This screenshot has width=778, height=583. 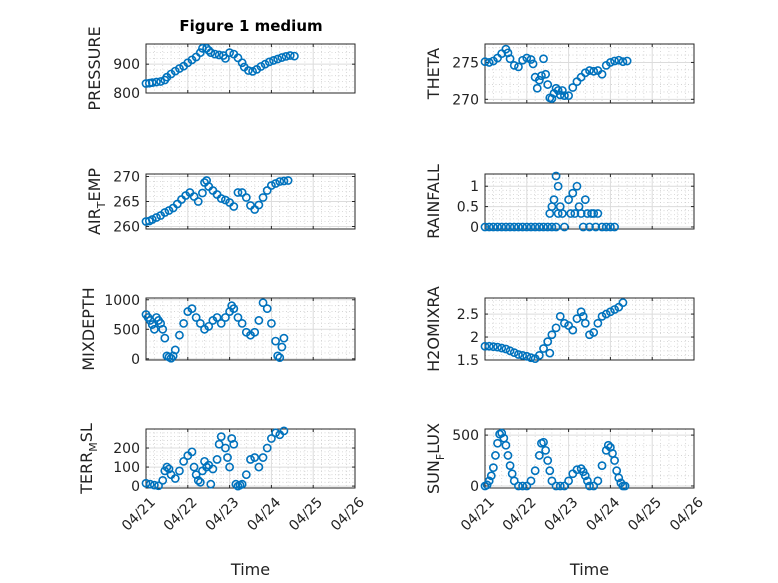 I want to click on y-axis-label: SUNFLUX, so click(x=435, y=458).